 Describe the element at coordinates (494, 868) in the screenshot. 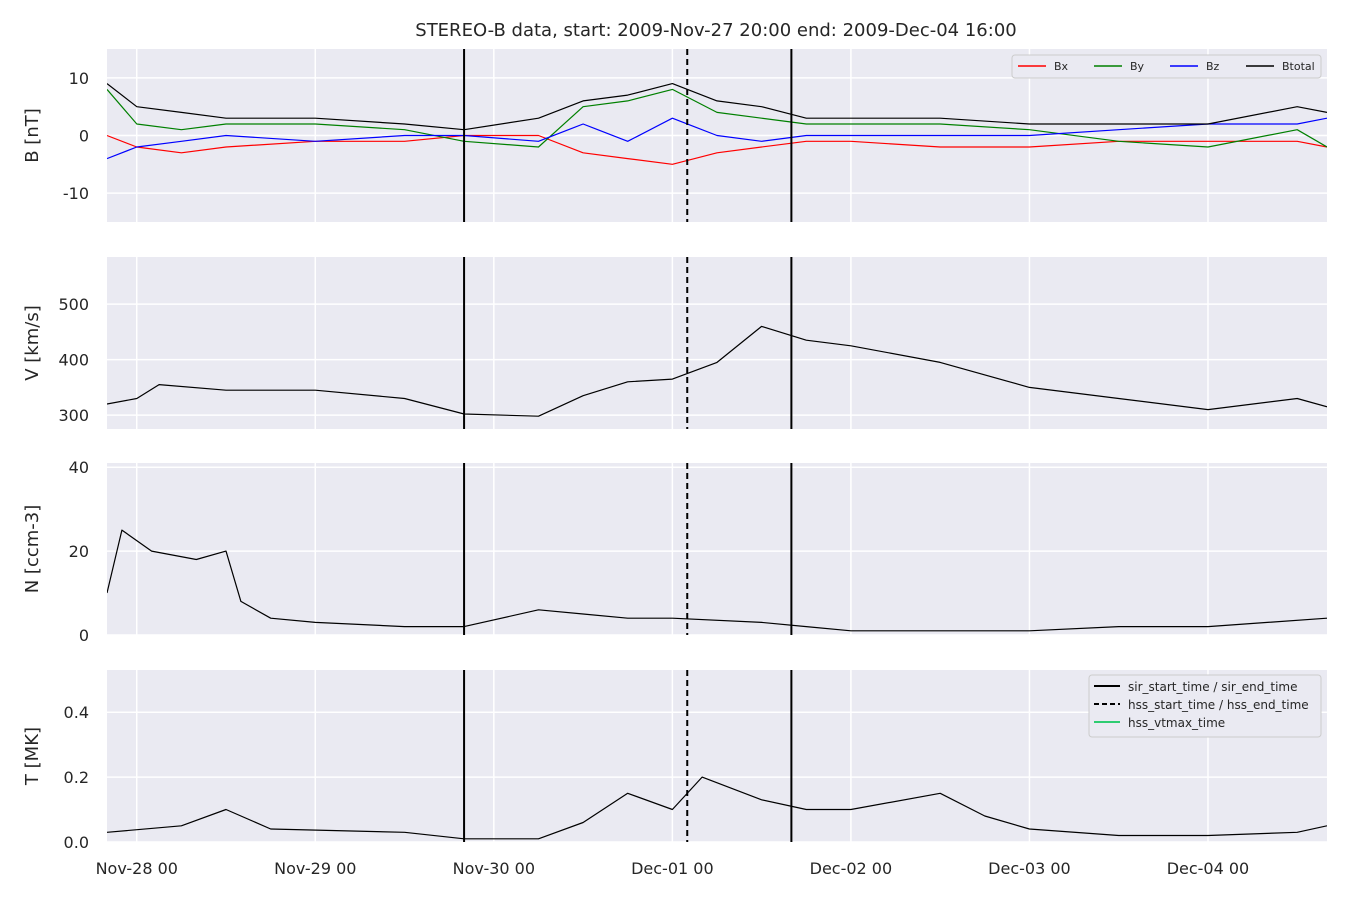

I see `x-tick-label: Nov-30 00` at that location.